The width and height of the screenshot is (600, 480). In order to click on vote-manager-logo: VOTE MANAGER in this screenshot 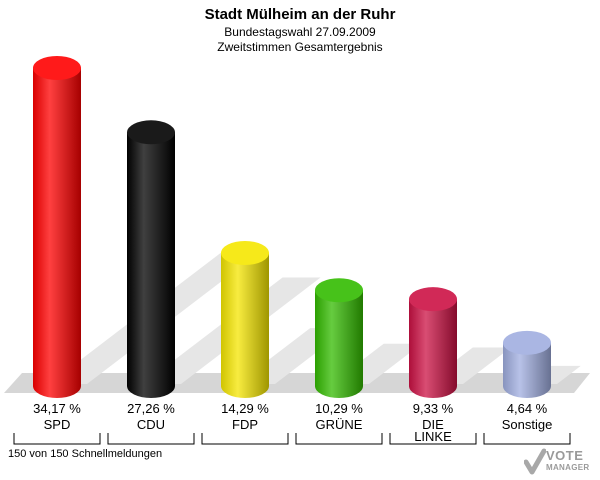, I will do `click(560, 462)`.